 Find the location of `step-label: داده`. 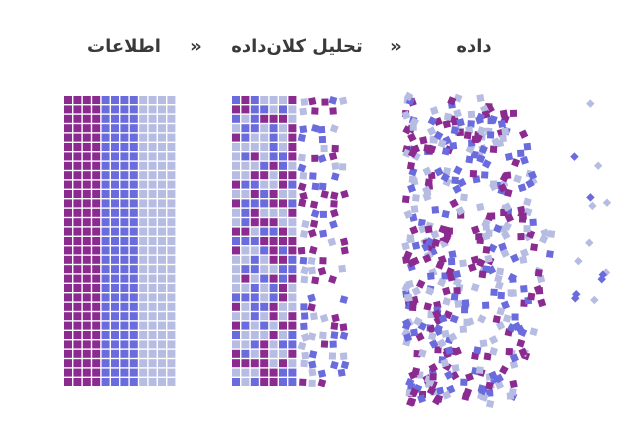

step-label: داده is located at coordinates (473, 46).